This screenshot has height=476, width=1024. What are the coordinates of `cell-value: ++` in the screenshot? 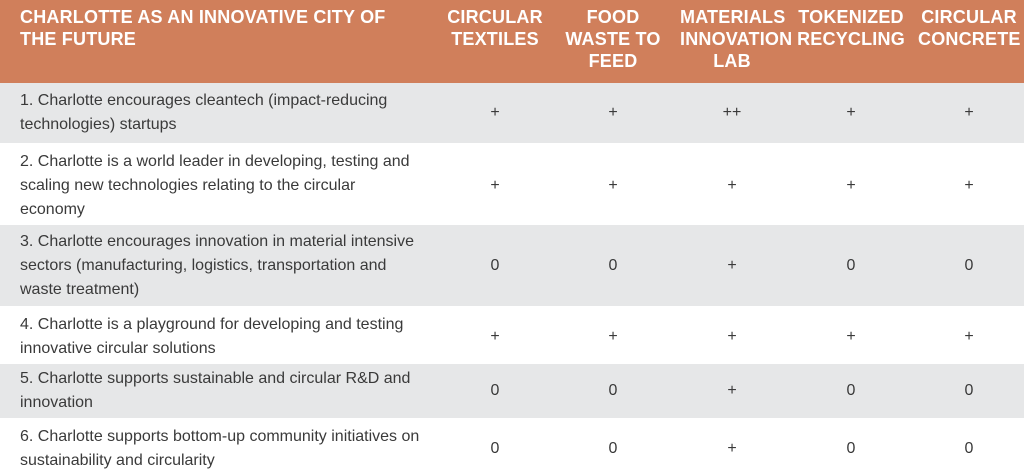 It's located at (732, 112).